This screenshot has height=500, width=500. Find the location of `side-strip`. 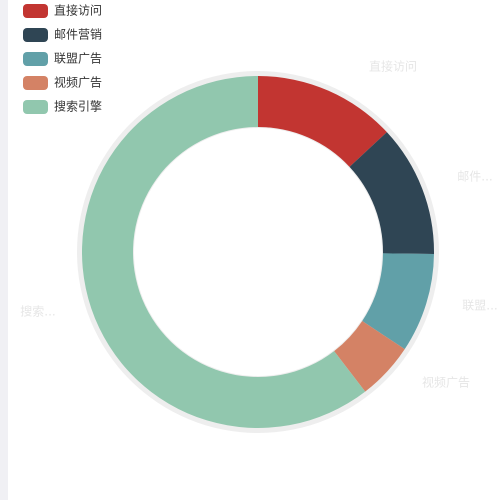

side-strip is located at coordinates (4, 250).